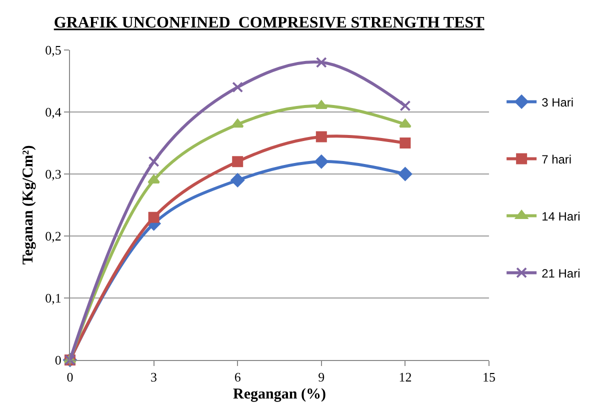  Describe the element at coordinates (238, 377) in the screenshot. I see `x-tick-label: 6` at that location.